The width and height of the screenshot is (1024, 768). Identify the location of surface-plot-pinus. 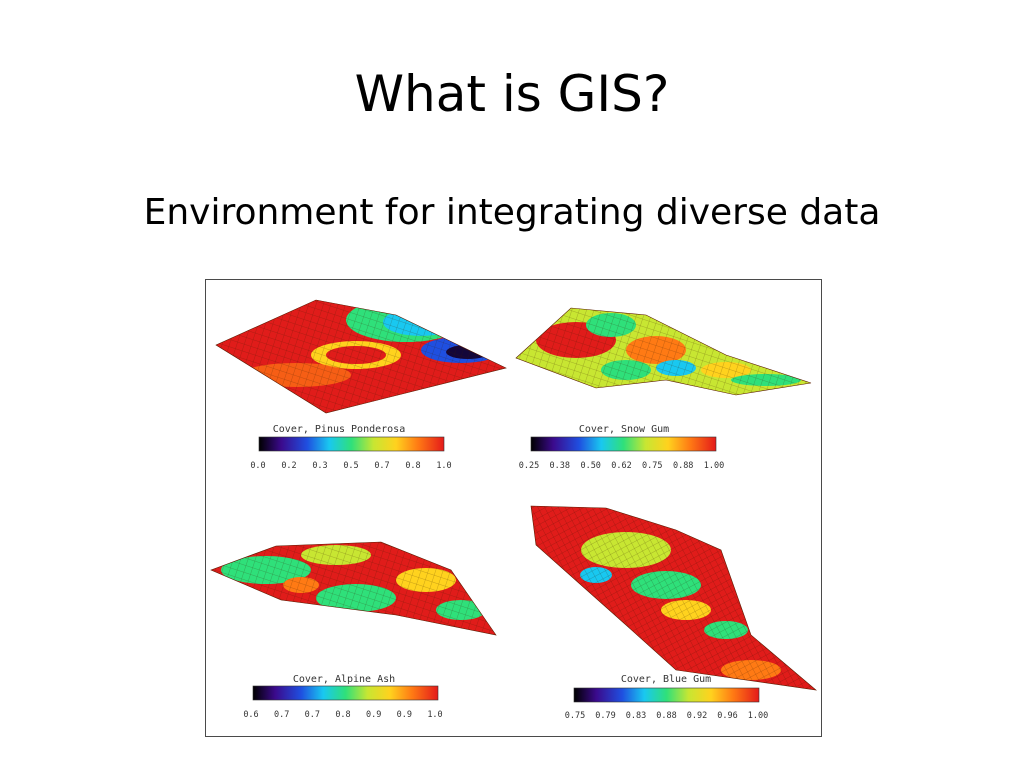
(361, 356).